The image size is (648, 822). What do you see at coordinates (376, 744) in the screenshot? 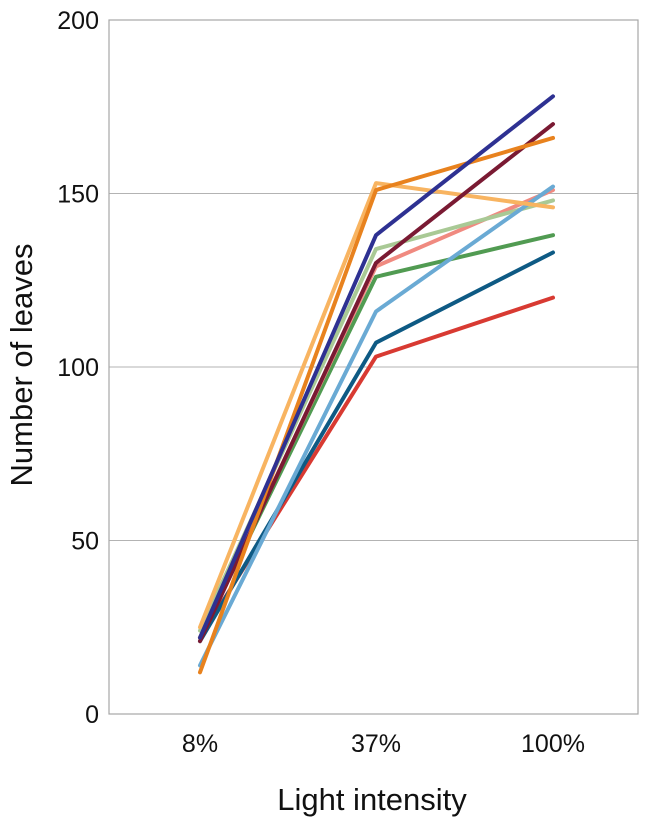
I see `x-tick-label: 37%` at bounding box center [376, 744].